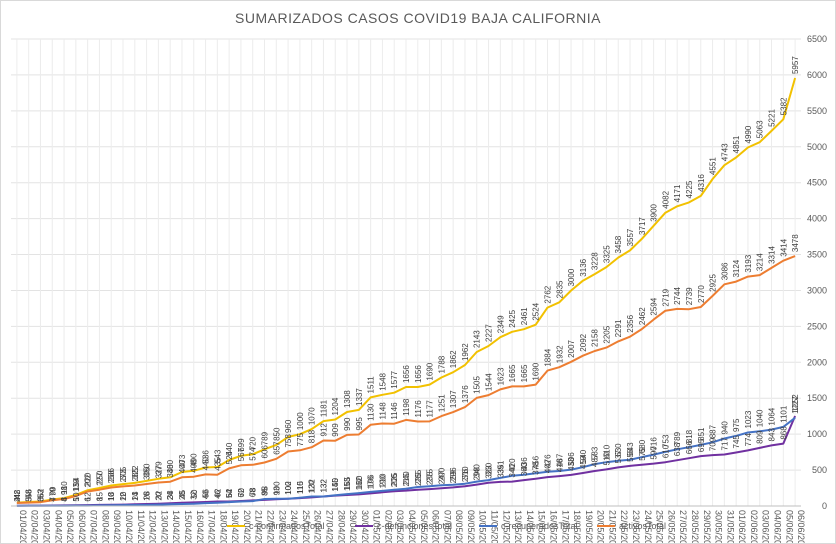 This screenshot has width=836, height=544. What do you see at coordinates (276, 448) in the screenshot?
I see `data-label: 657` at bounding box center [276, 448].